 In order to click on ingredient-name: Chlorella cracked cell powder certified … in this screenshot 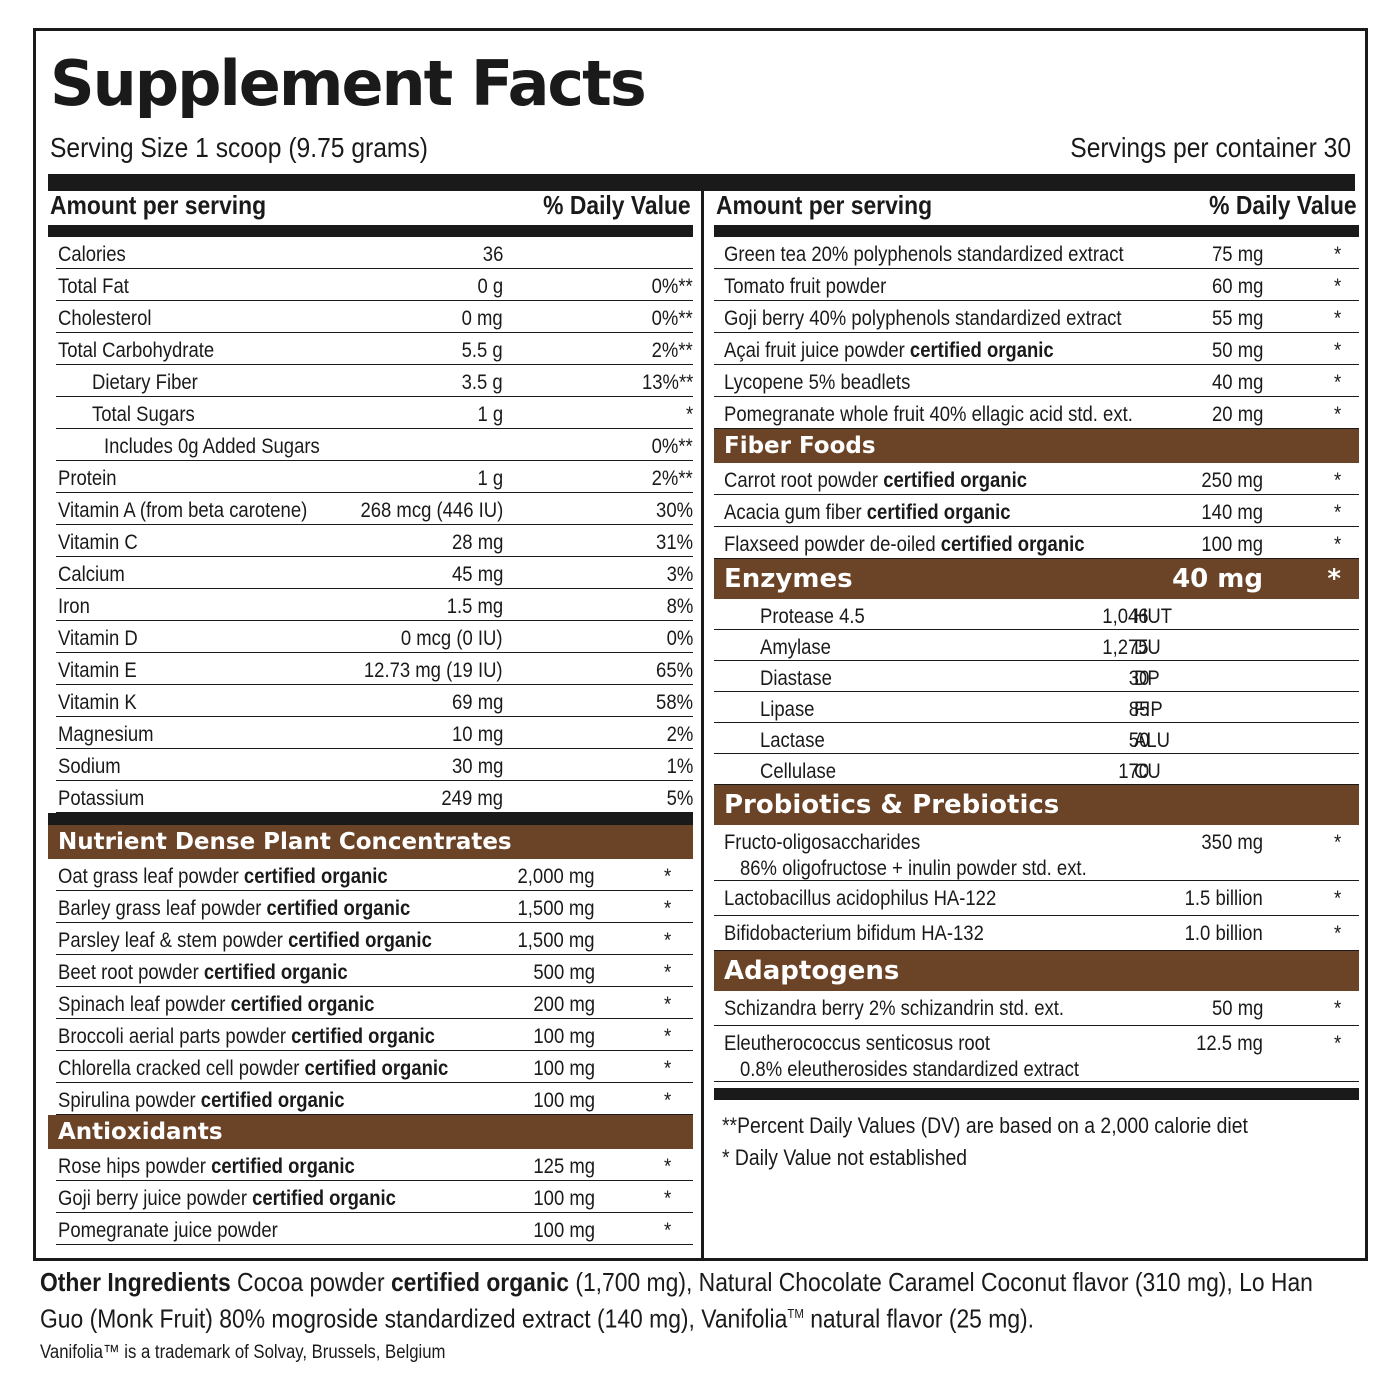, I will do `click(253, 1069)`.